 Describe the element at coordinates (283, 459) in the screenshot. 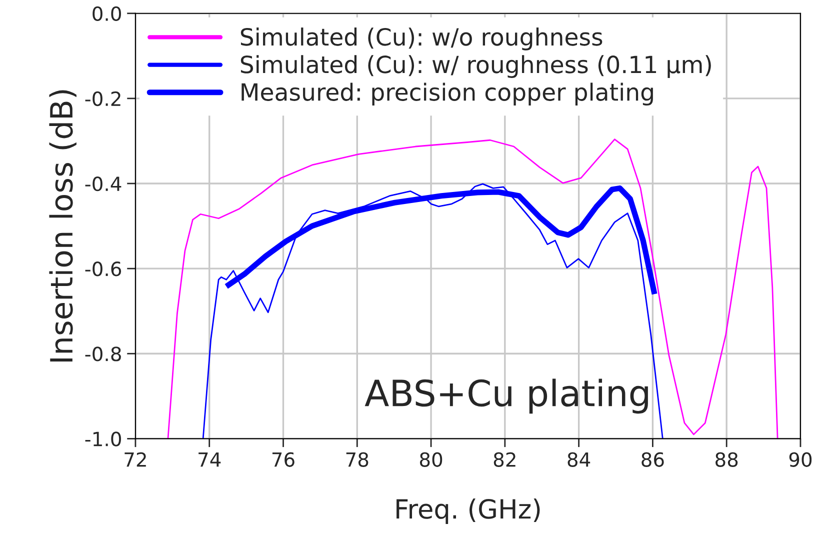

I see `x-tick-label: 76` at that location.